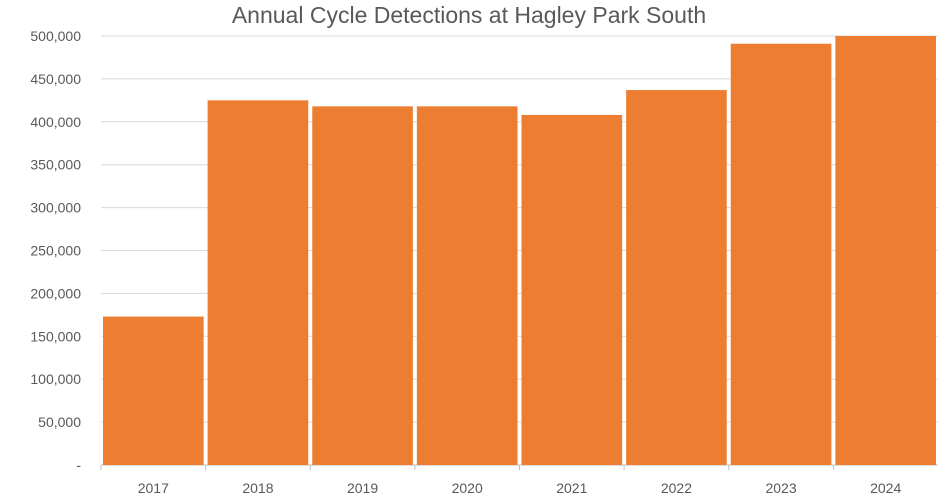 This screenshot has width=938, height=502. Describe the element at coordinates (55, 293) in the screenshot. I see `y-tick-label: 200,000` at that location.